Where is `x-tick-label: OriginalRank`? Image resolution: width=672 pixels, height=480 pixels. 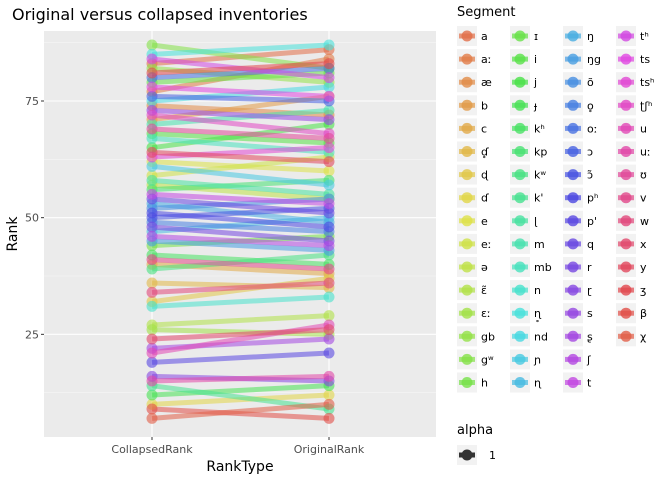 x-tick-label: OriginalRank is located at coordinates (329, 449).